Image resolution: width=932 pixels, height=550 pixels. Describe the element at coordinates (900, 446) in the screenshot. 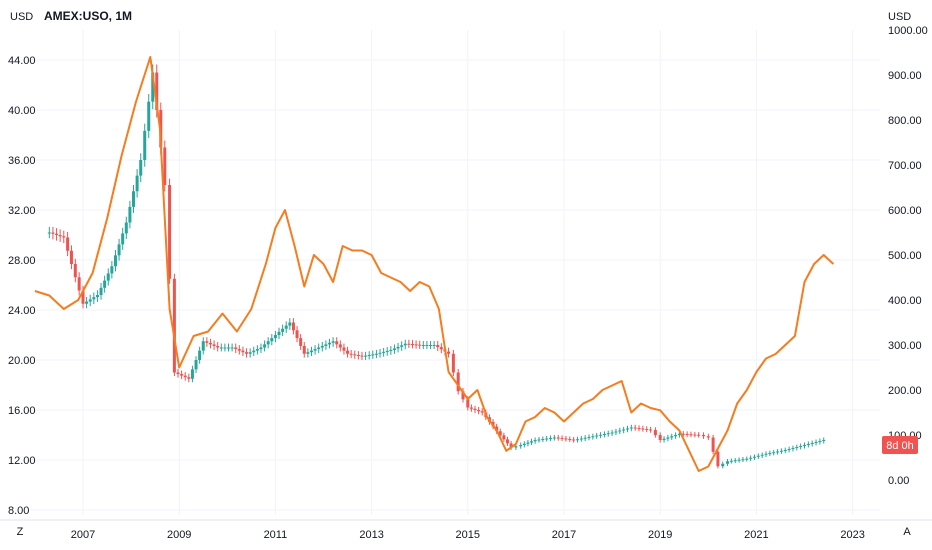

I see `countdown-badge-text: 8d 0h` at that location.